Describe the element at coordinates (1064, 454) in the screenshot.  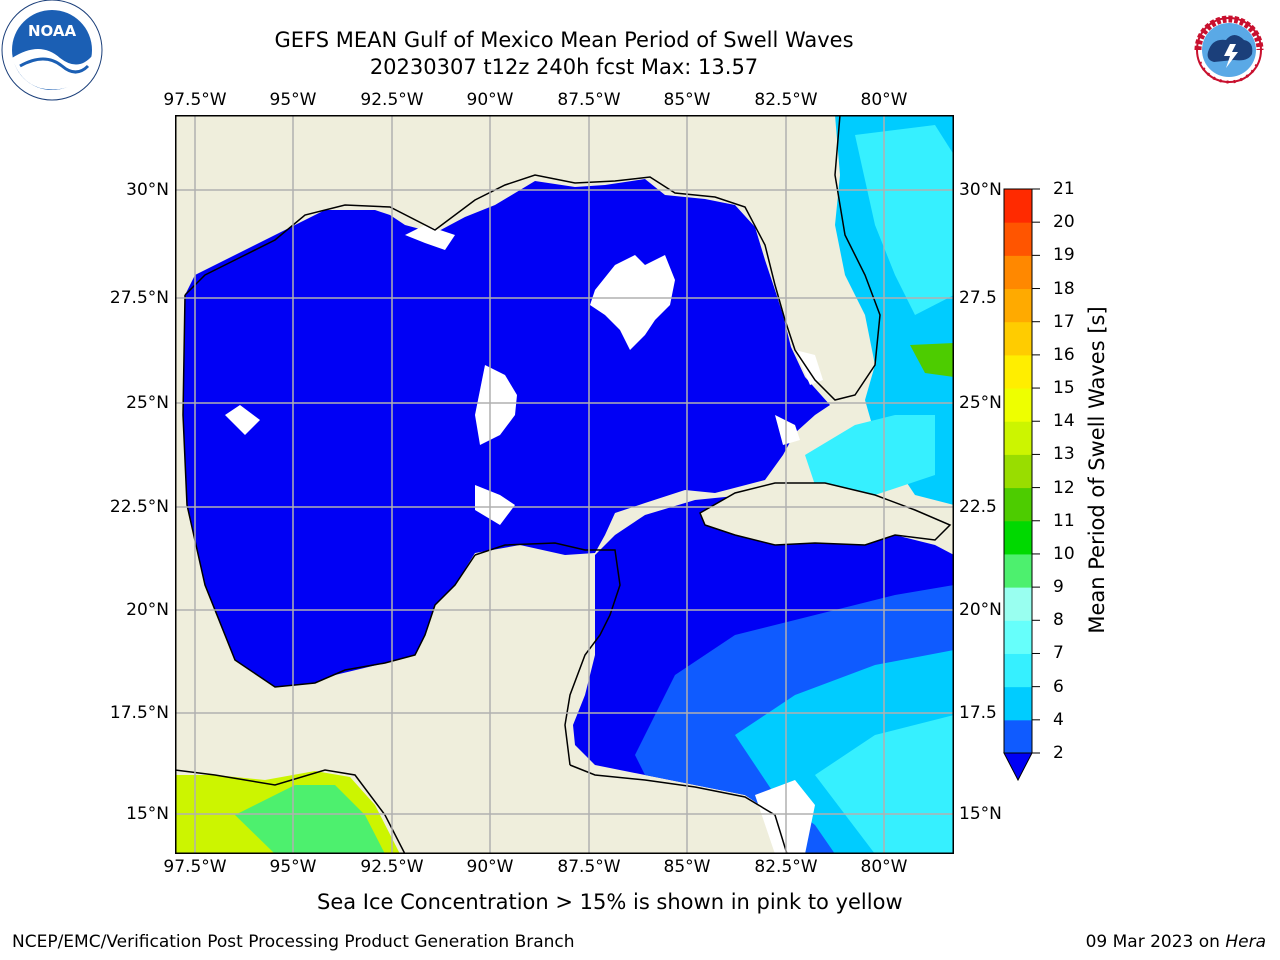
I see `colorbar-tick-label: 13` at that location.